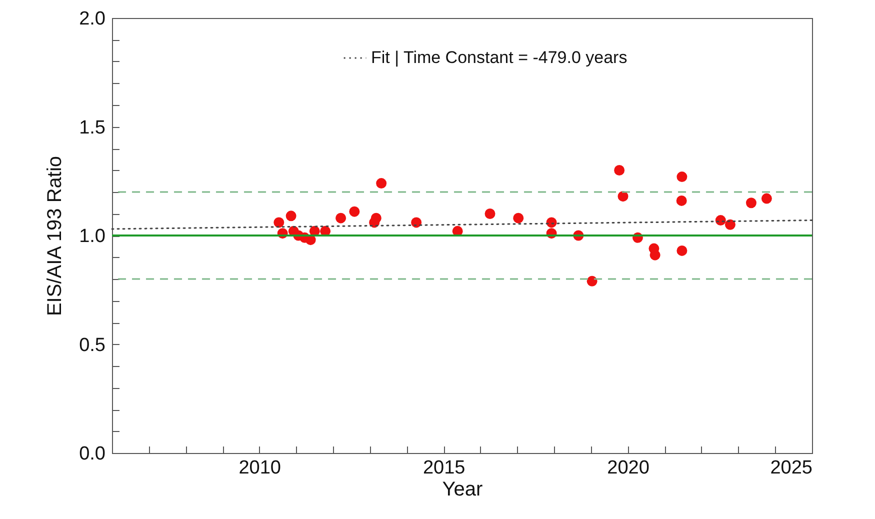 This screenshot has width=875, height=519. I want to click on y-tick-label: 2.0, so click(92, 19).